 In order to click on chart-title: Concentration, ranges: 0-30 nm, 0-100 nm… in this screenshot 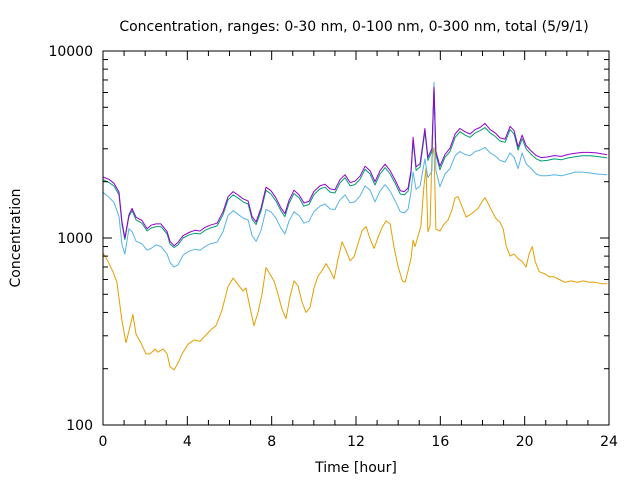, I will do `click(353, 27)`.